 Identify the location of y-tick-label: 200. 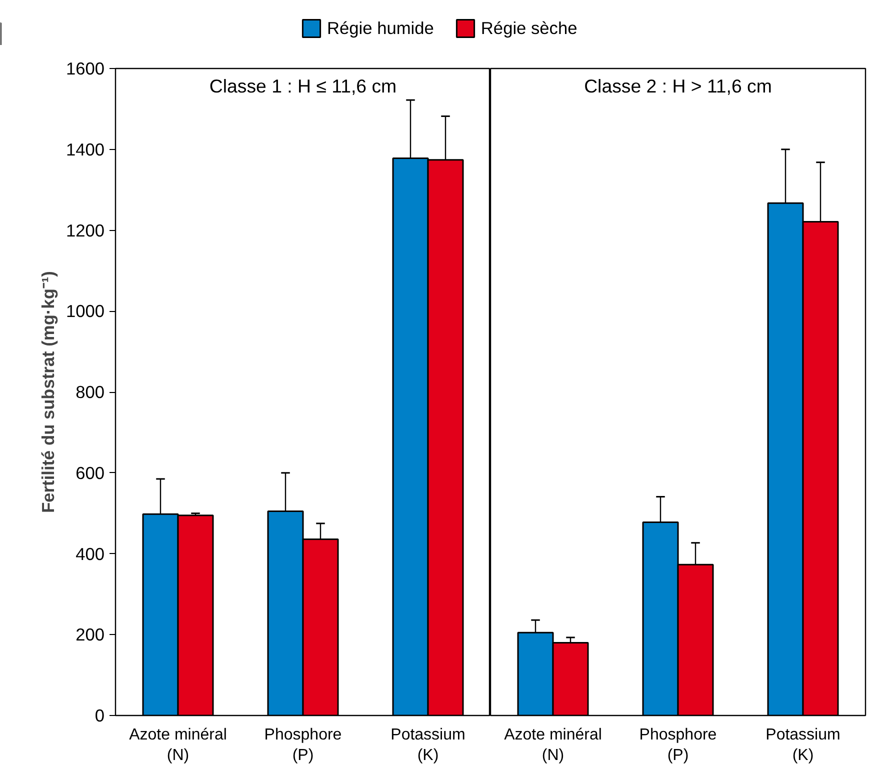
(90, 634).